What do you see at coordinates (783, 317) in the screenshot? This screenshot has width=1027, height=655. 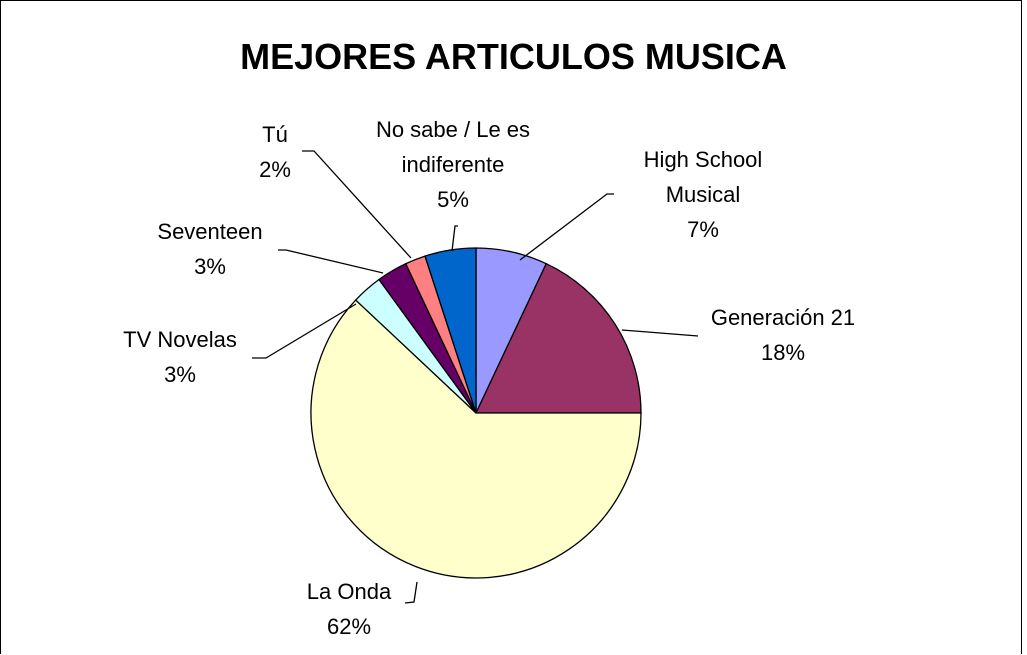 I see `category-label: Generación 21` at bounding box center [783, 317].